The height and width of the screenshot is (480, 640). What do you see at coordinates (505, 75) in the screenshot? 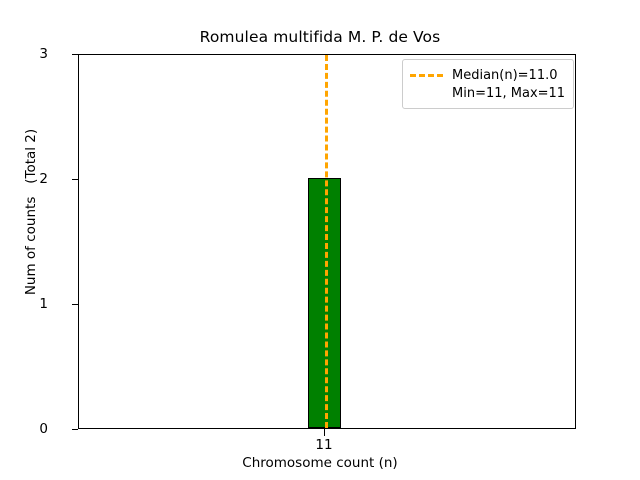
I see `legend-label-median: Median(n)=11.0` at bounding box center [505, 75].